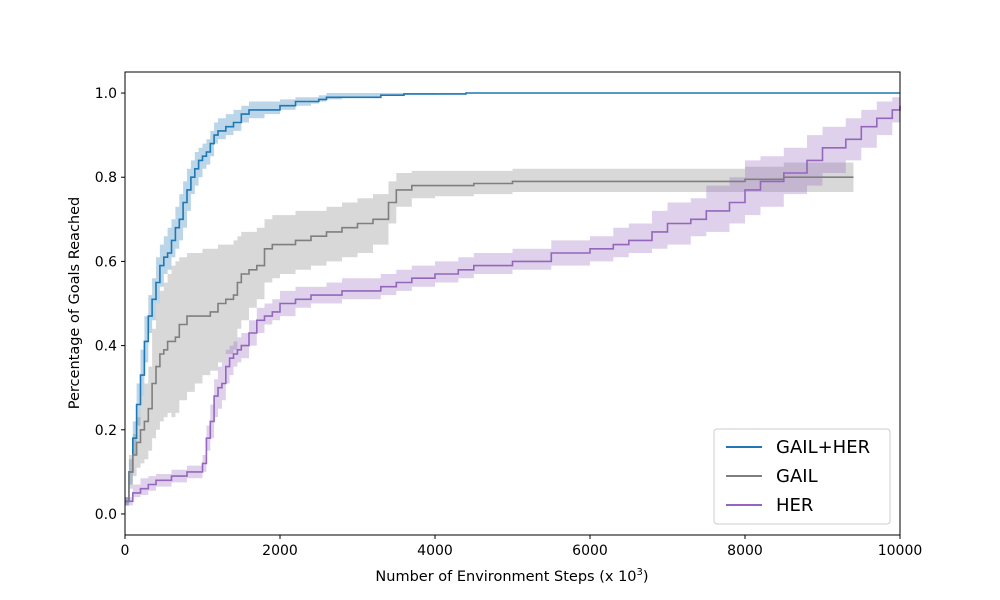 The height and width of the screenshot is (600, 1000). What do you see at coordinates (435, 551) in the screenshot?
I see `x-tick-label: 4000` at bounding box center [435, 551].